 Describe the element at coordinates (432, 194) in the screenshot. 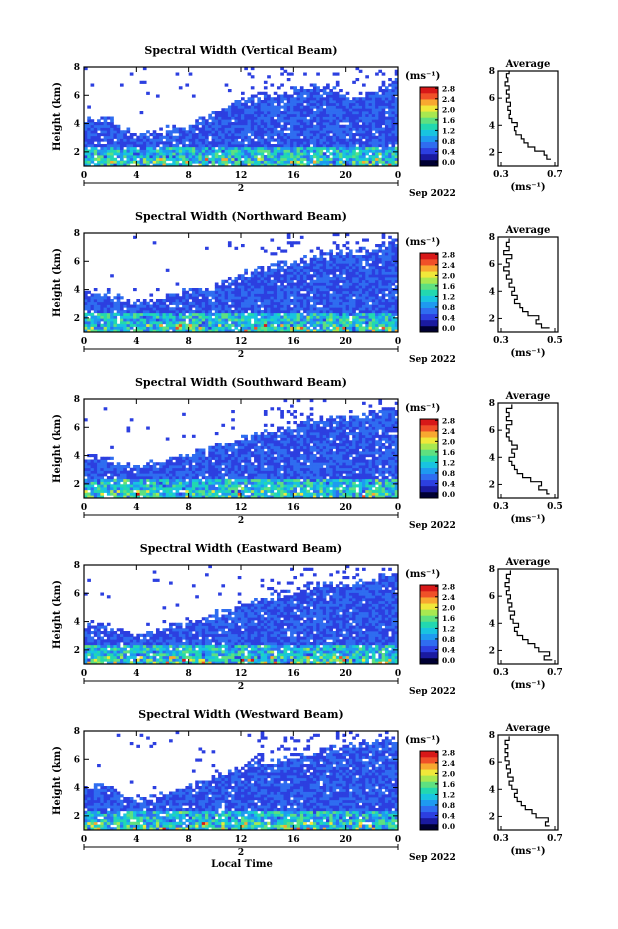

I see `date-label: Sep 2022` at that location.